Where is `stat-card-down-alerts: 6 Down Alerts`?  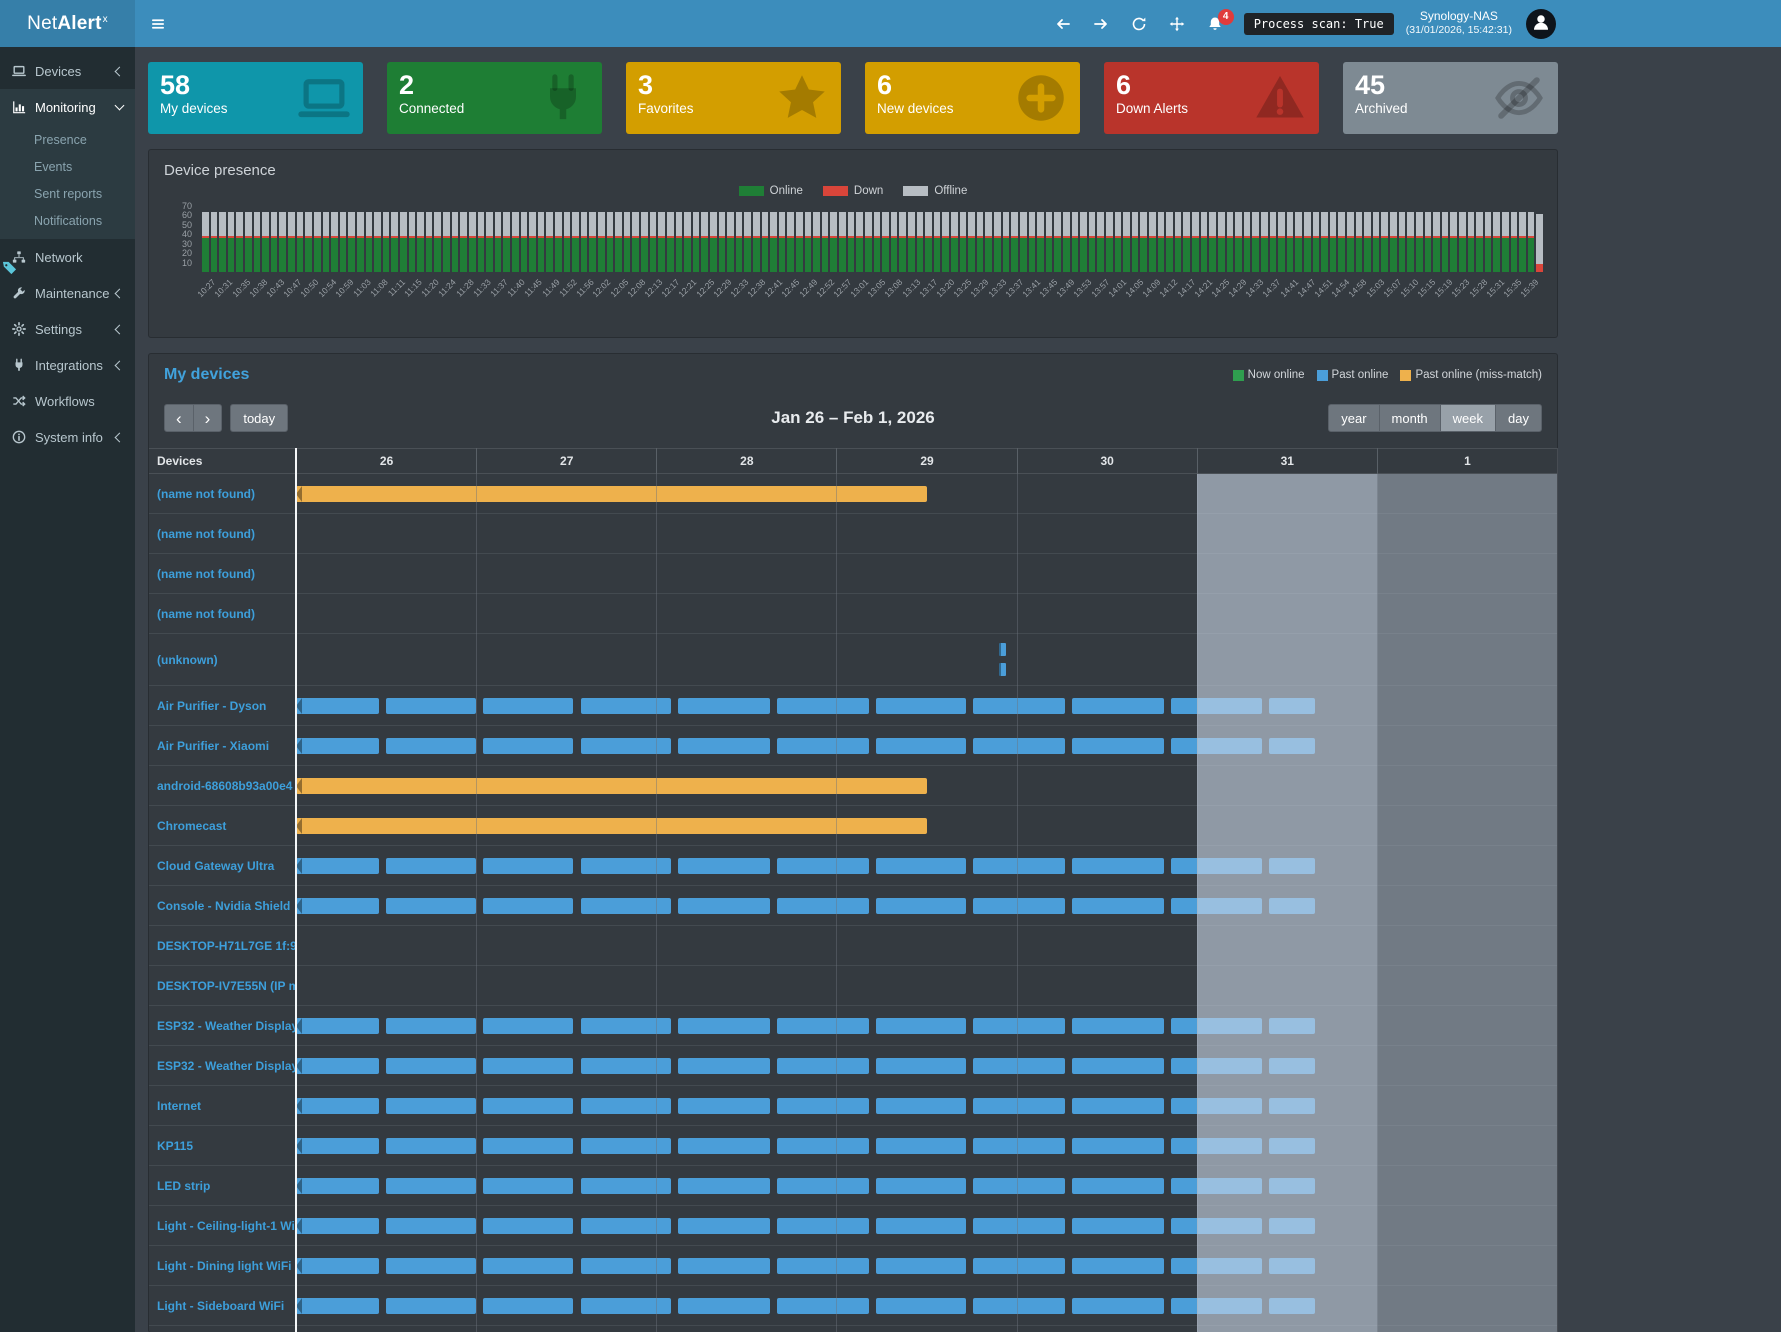 stat-card-down-alerts: 6 Down Alerts is located at coordinates (1211, 98).